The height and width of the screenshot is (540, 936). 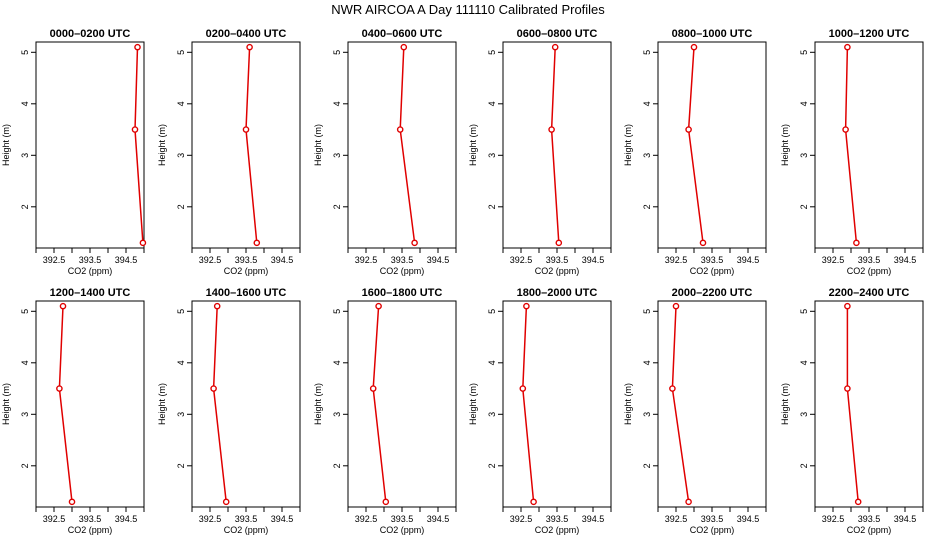 What do you see at coordinates (712, 293) in the screenshot?
I see `panel-title: 2000–2200 UTC` at bounding box center [712, 293].